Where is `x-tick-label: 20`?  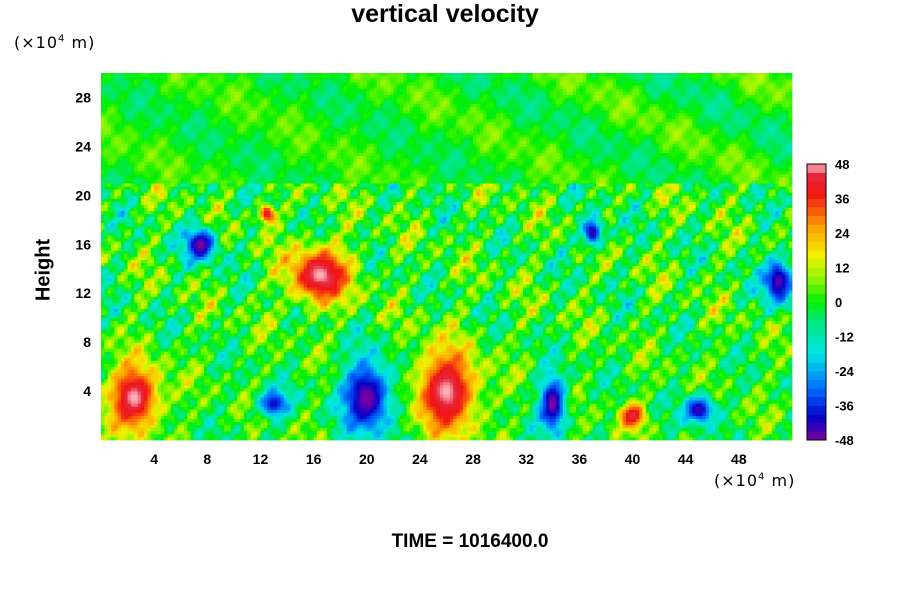
x-tick-label: 20 is located at coordinates (367, 459).